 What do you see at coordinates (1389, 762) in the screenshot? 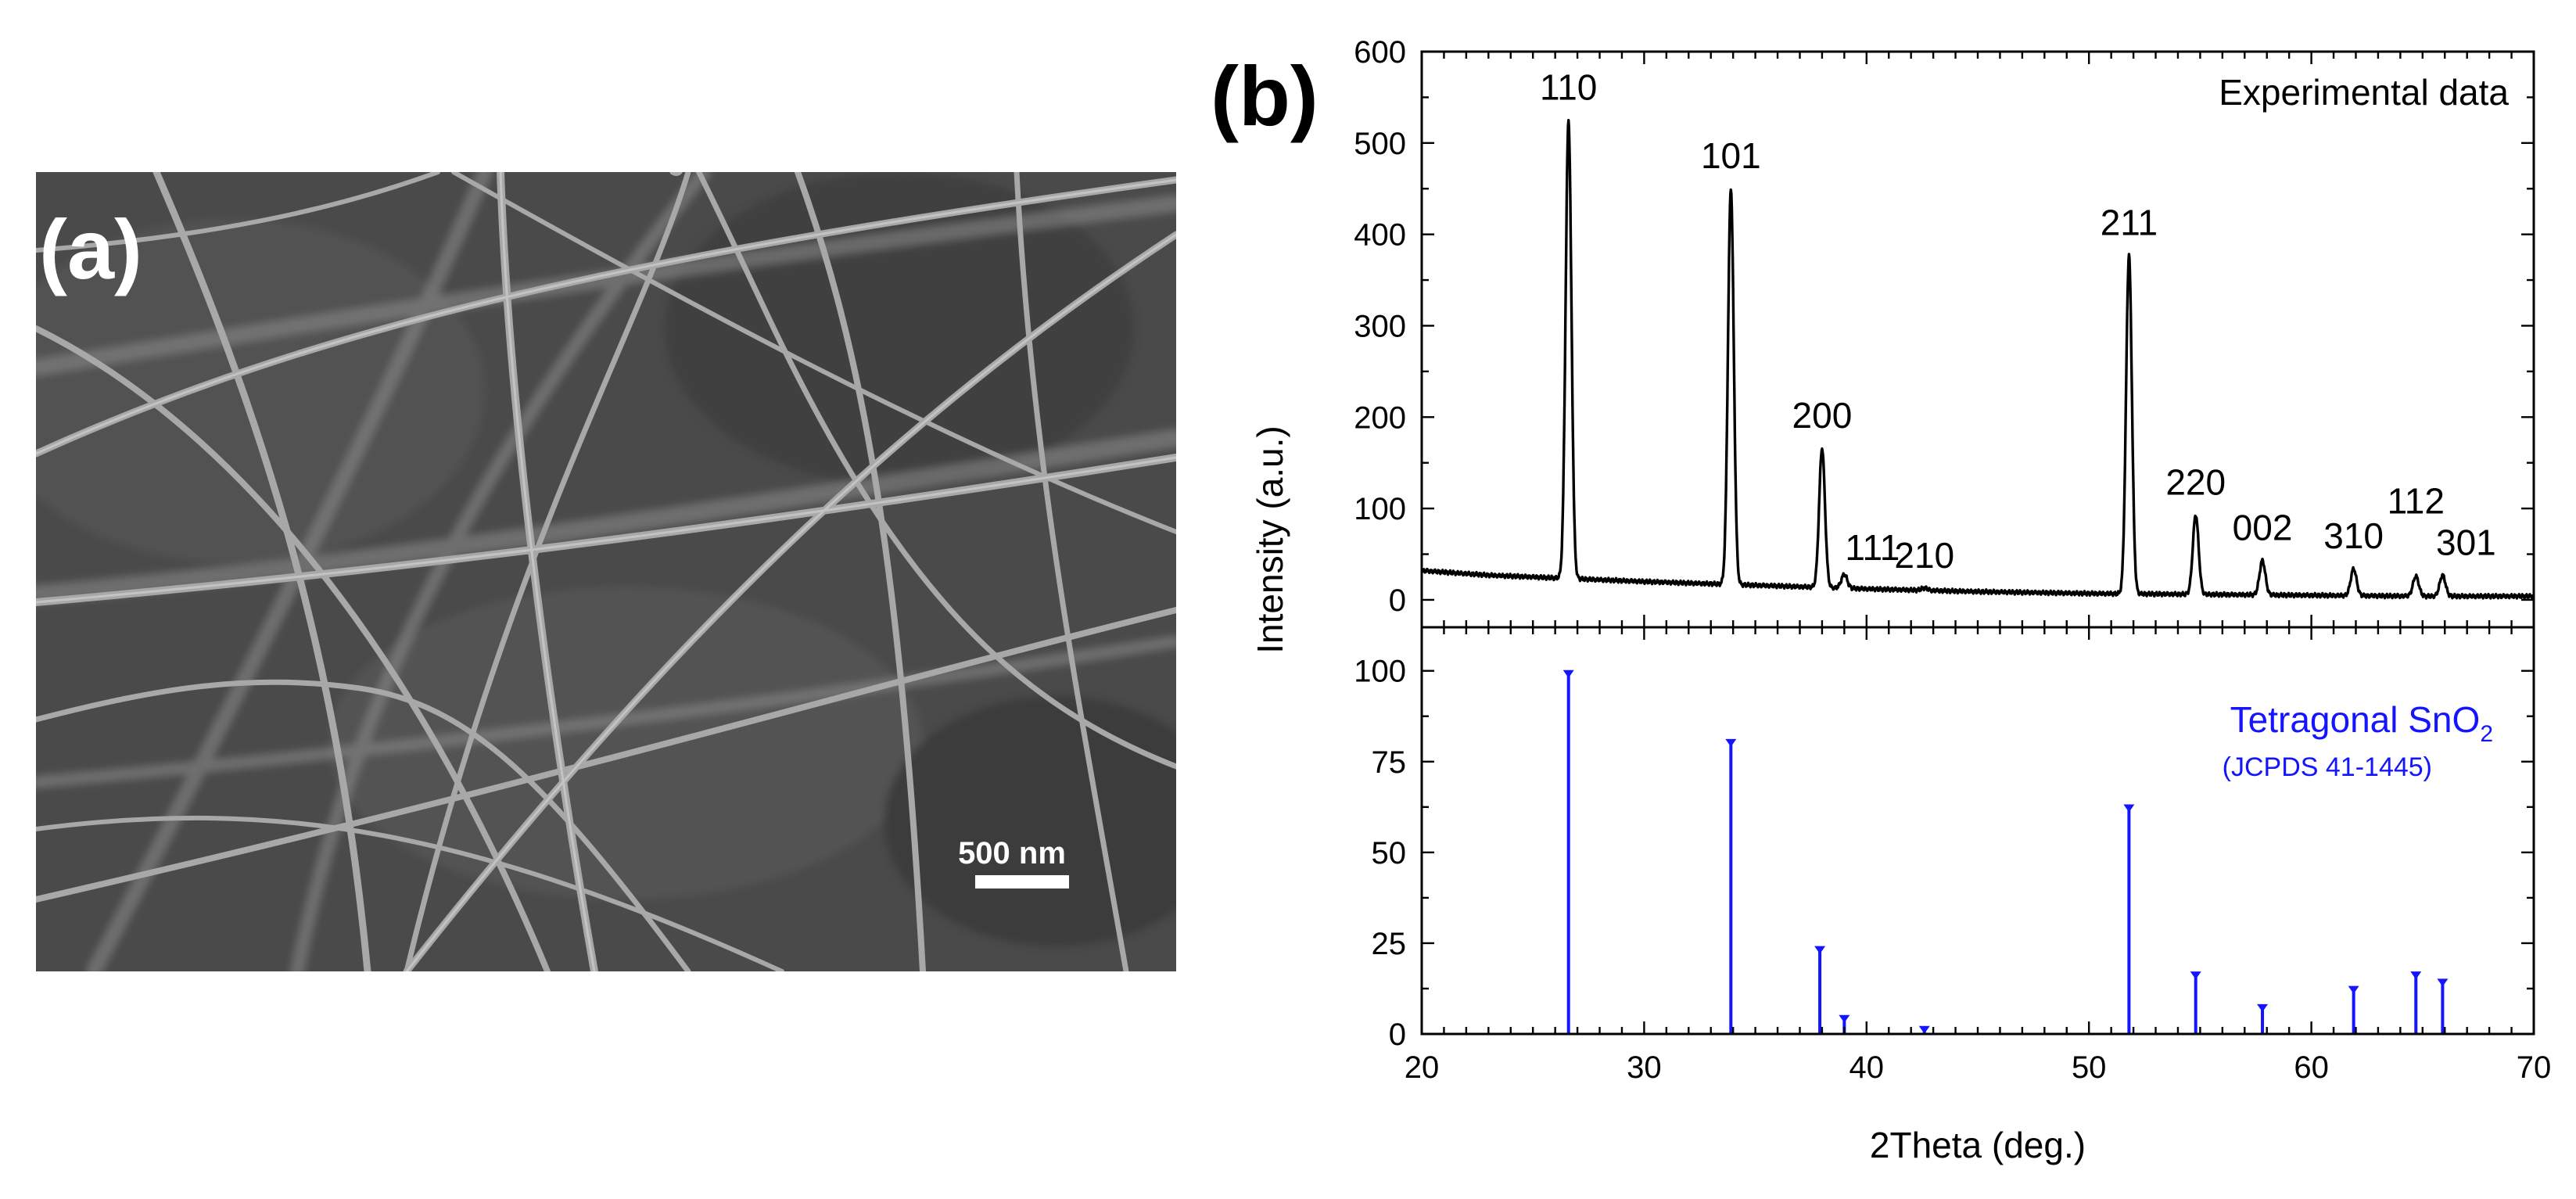
I see `bottom-y-tick-label: 75` at bounding box center [1389, 762].